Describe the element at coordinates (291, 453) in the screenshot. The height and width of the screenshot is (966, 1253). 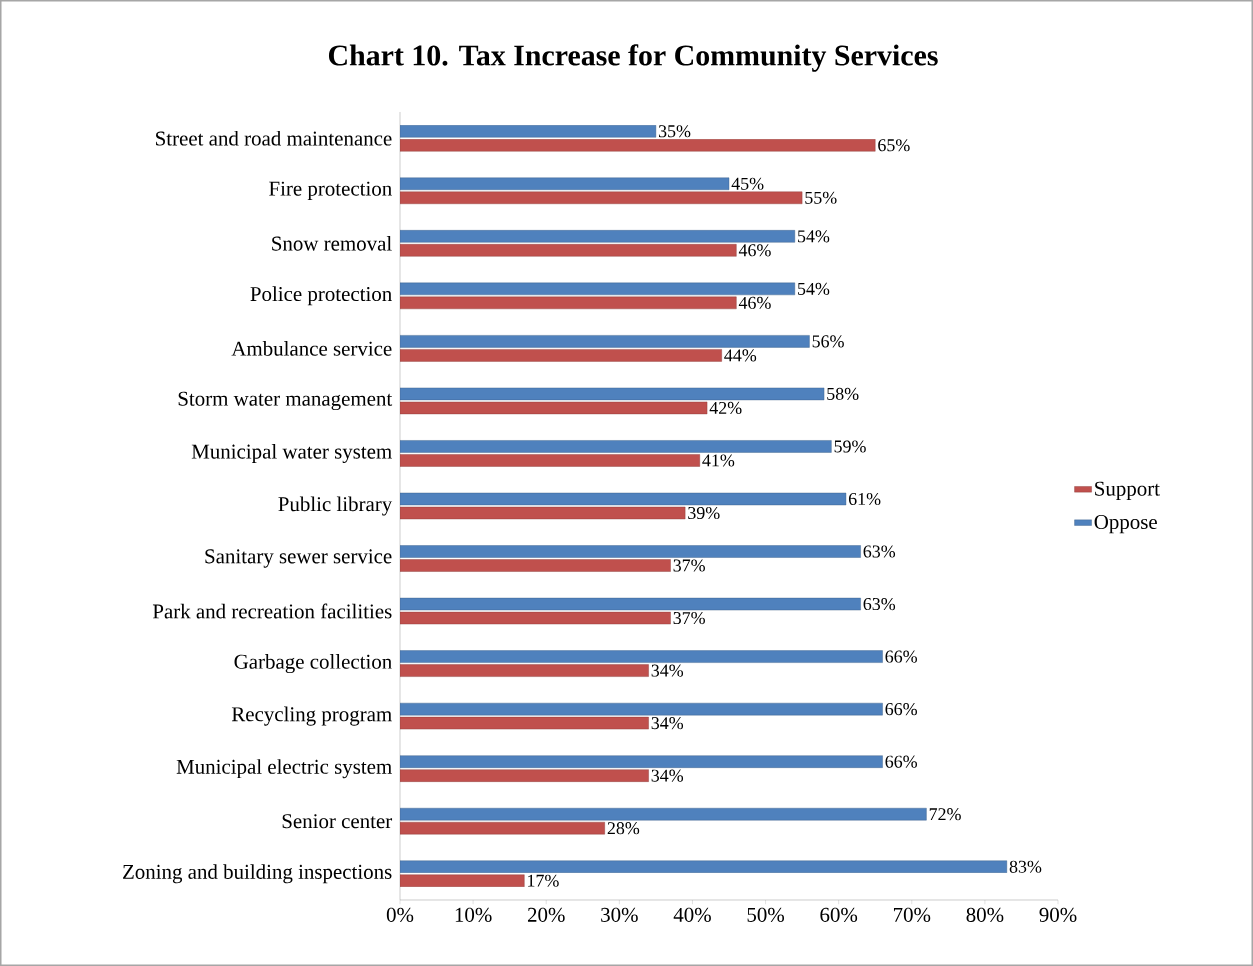
I see `y-tick-label: Municipal water system` at that location.